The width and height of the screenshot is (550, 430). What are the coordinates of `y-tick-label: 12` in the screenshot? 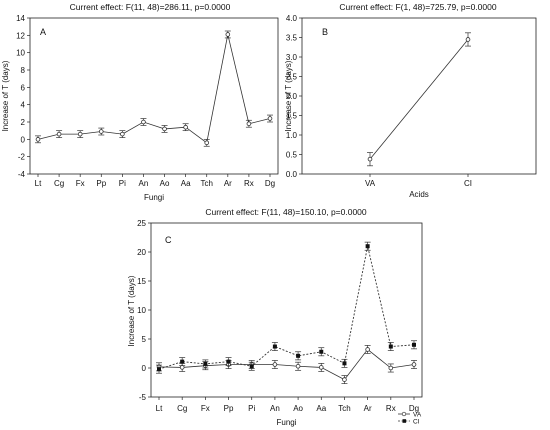 It's located at (20, 35).